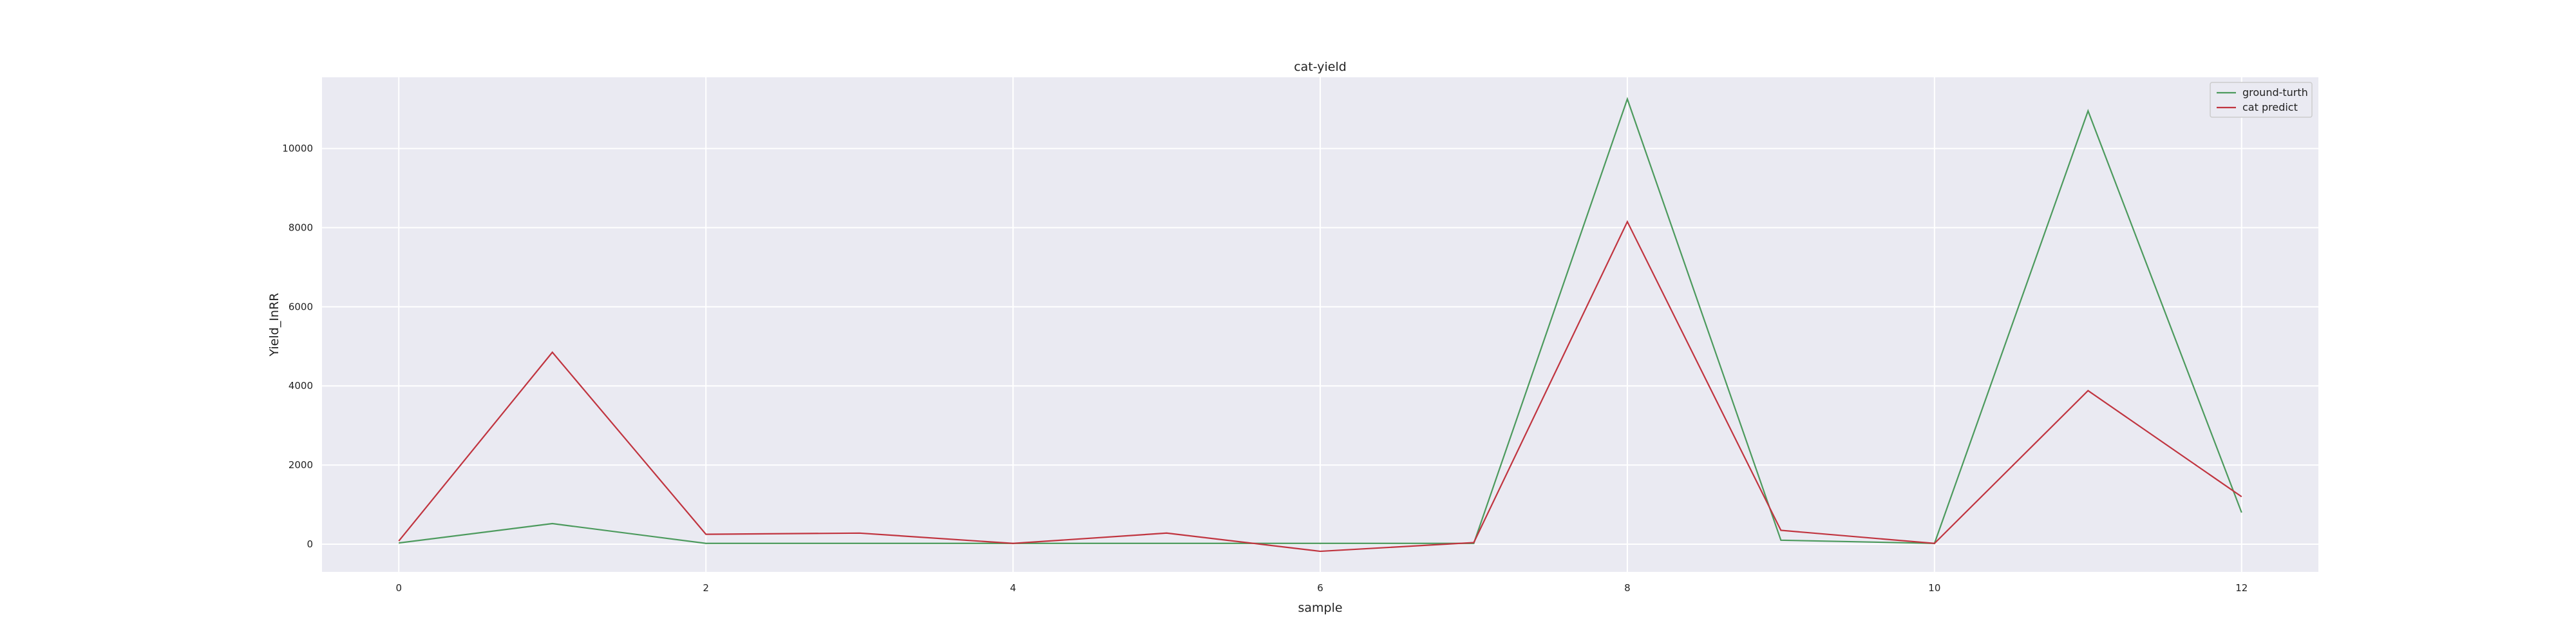 This screenshot has height=644, width=2576. Describe the element at coordinates (1320, 608) in the screenshot. I see `x-axis-label: sample` at that location.